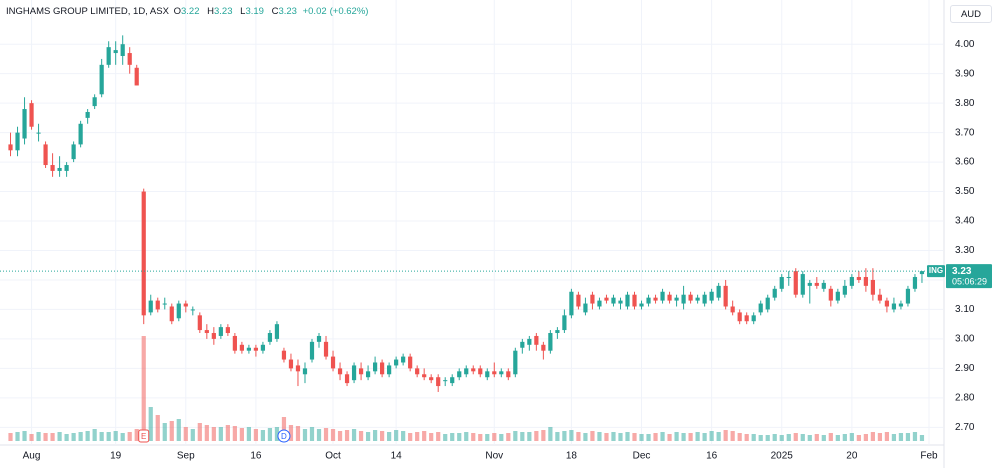  What do you see at coordinates (965, 132) in the screenshot?
I see `y-tick-label: 3.70` at bounding box center [965, 132].